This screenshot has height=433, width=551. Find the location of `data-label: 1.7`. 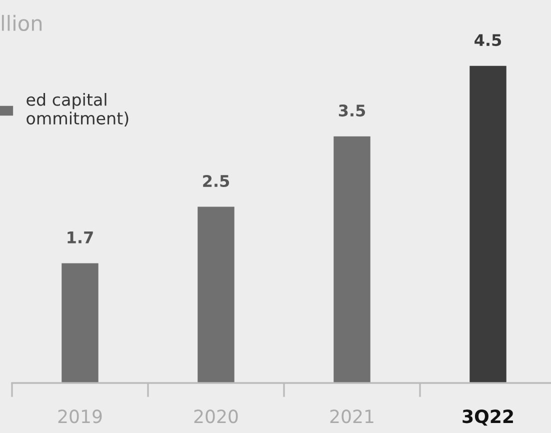

data-label: 1.7 is located at coordinates (80, 238).